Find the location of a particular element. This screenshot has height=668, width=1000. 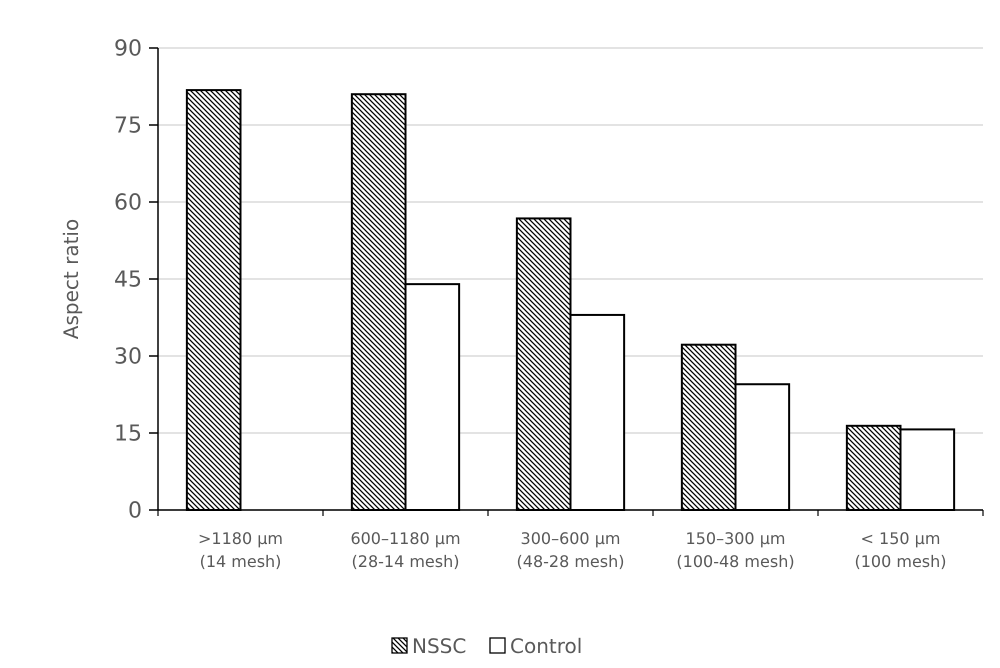

y-axis-title: Aspect ratio is located at coordinates (71, 279).